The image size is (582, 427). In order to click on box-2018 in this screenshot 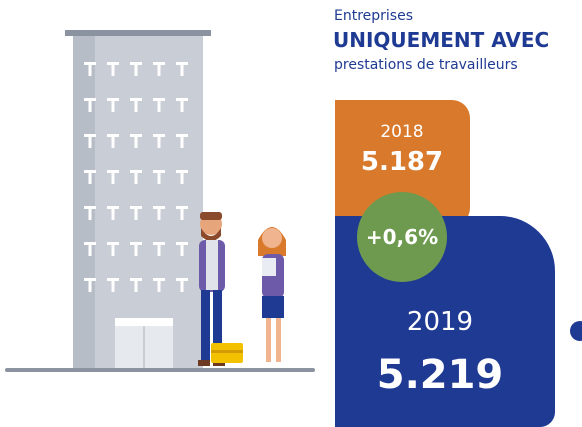, I will do `click(402, 163)`.